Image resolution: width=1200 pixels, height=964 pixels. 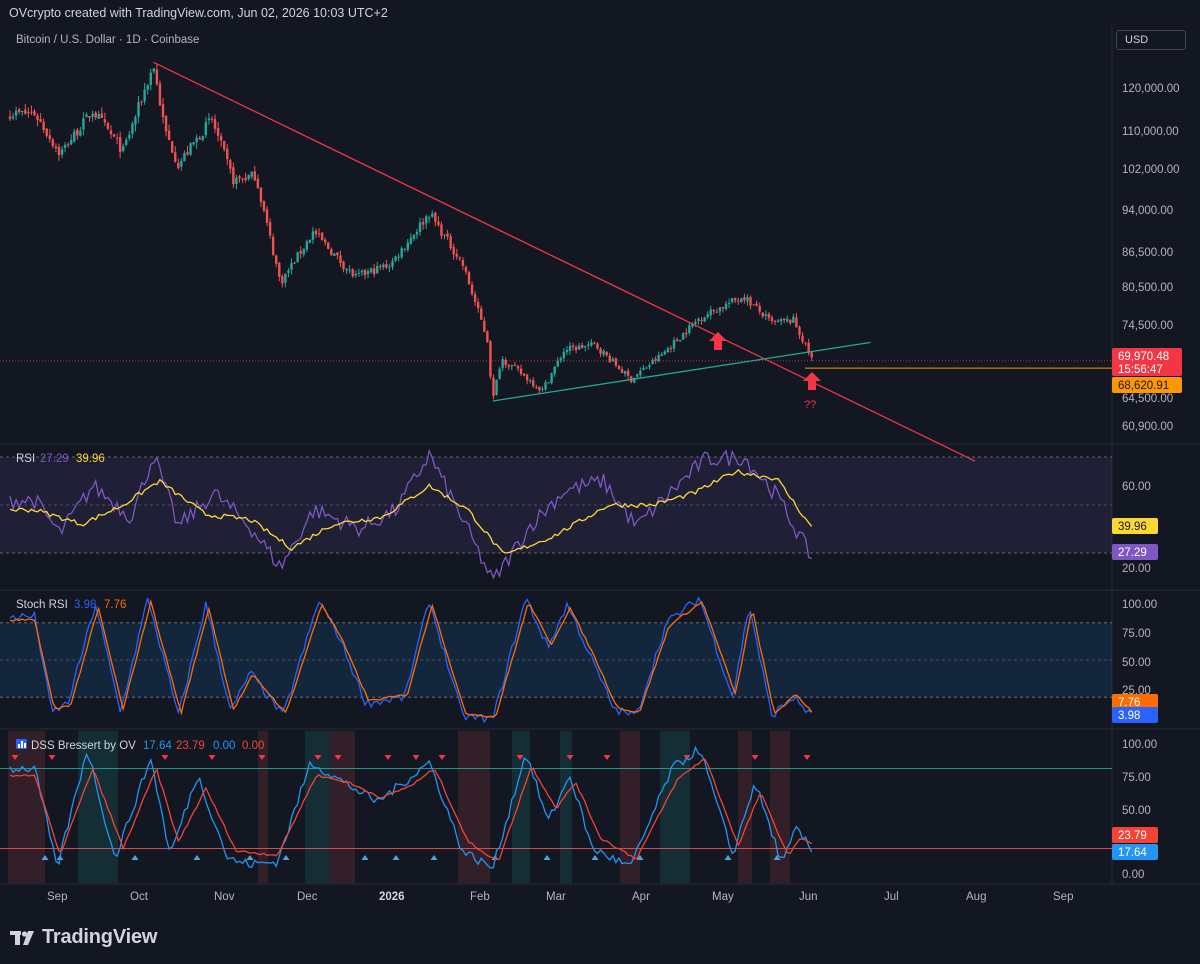 I want to click on rsi-tick: 20.00, so click(x=1136, y=569).